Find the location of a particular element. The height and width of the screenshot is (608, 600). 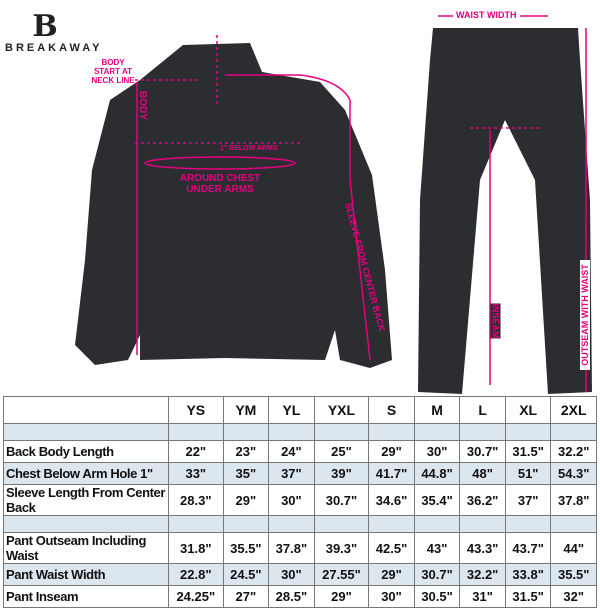

inseam-label: INSEAM is located at coordinates (495, 321).